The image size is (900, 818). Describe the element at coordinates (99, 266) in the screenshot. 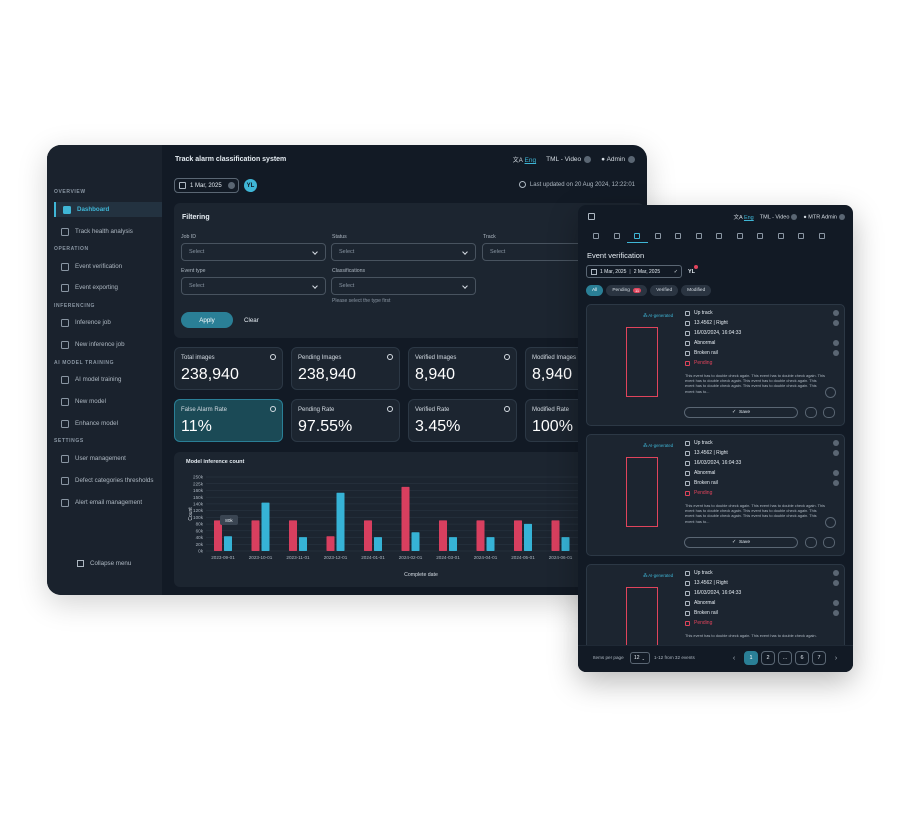

I see `sidebar-item-label: Event verification` at that location.